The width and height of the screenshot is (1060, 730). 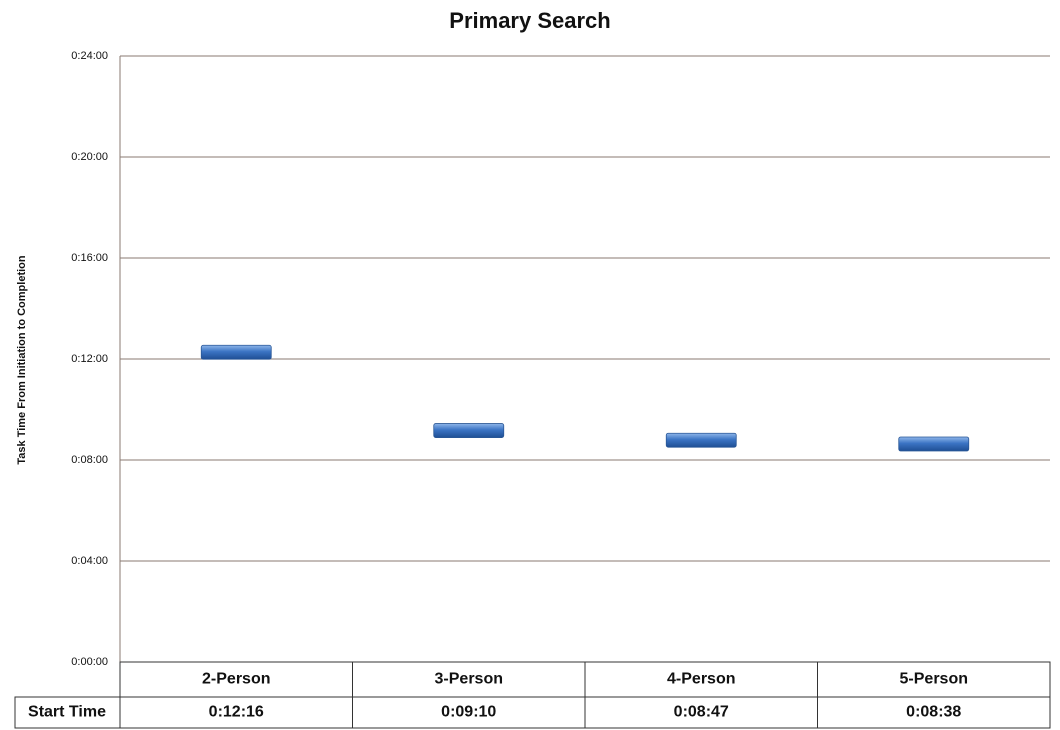 What do you see at coordinates (89, 662) in the screenshot?
I see `y-tick-label: 0:00:00` at bounding box center [89, 662].